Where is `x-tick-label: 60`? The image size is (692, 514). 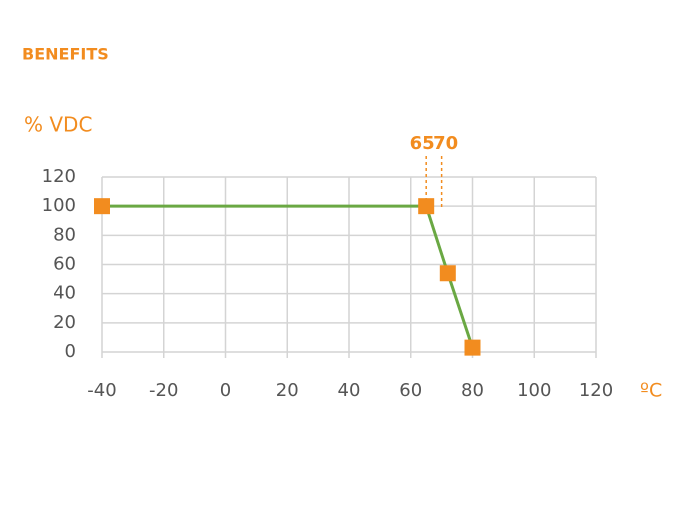
x-tick-label: 60 is located at coordinates (410, 390).